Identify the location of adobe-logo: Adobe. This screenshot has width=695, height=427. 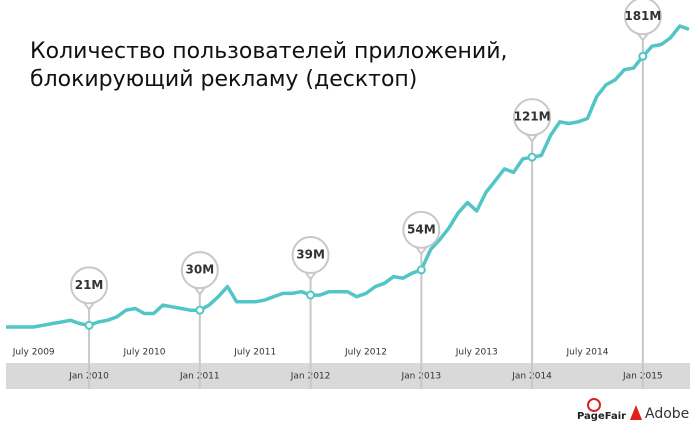
(659, 413).